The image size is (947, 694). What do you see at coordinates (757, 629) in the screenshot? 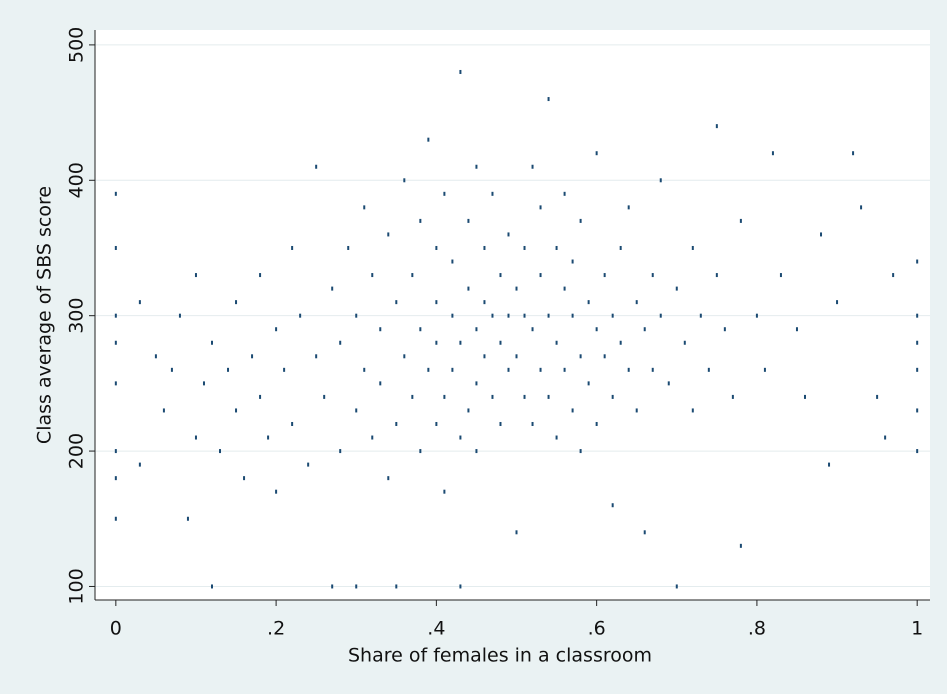
I see `x-tick-label: .8` at bounding box center [757, 629].